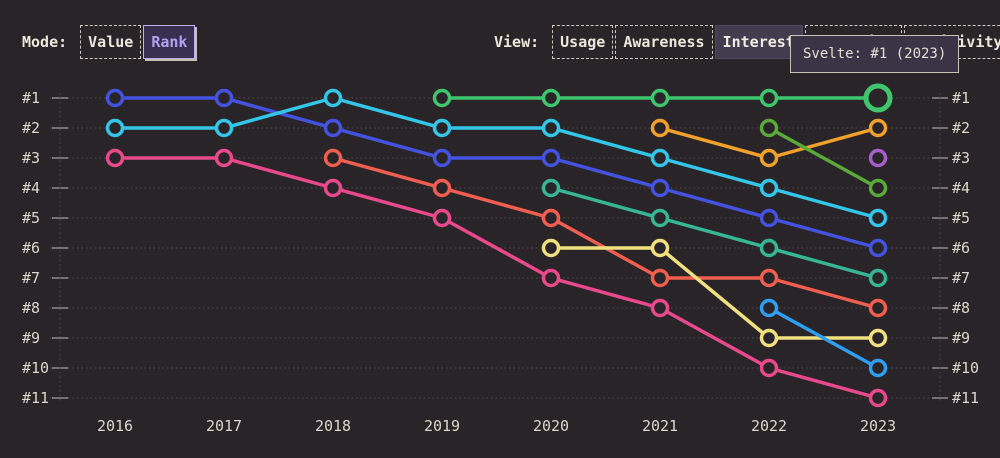  Describe the element at coordinates (769, 128) in the screenshot. I see `data-point-olive-green-2022` at that location.